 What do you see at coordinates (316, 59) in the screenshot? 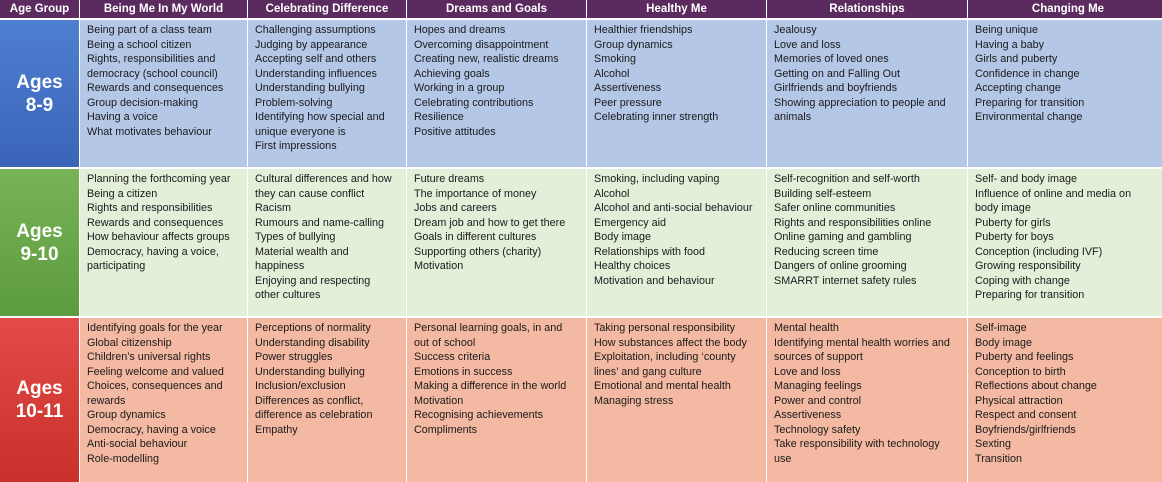
I see `topic-line: Accepting self and others` at bounding box center [316, 59].